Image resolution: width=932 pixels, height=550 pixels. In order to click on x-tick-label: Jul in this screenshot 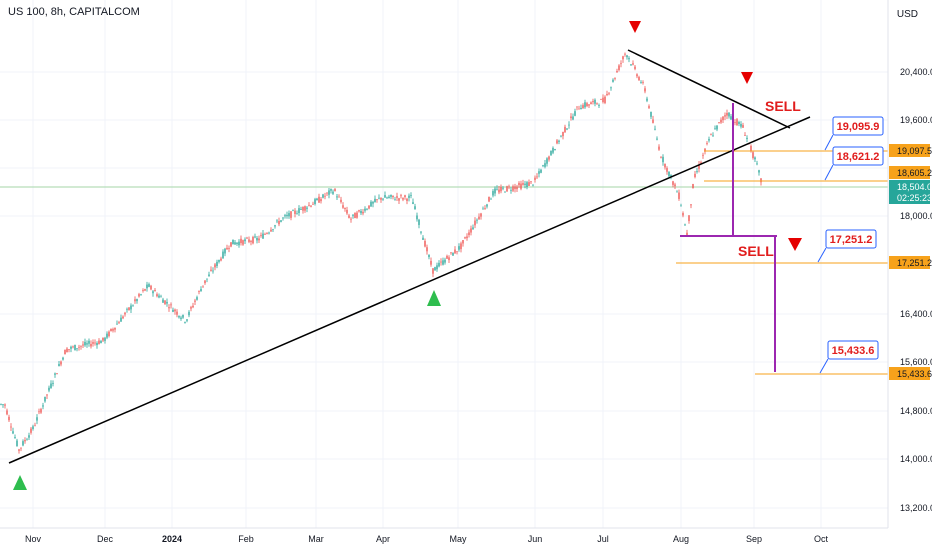, I will do `click(603, 539)`.